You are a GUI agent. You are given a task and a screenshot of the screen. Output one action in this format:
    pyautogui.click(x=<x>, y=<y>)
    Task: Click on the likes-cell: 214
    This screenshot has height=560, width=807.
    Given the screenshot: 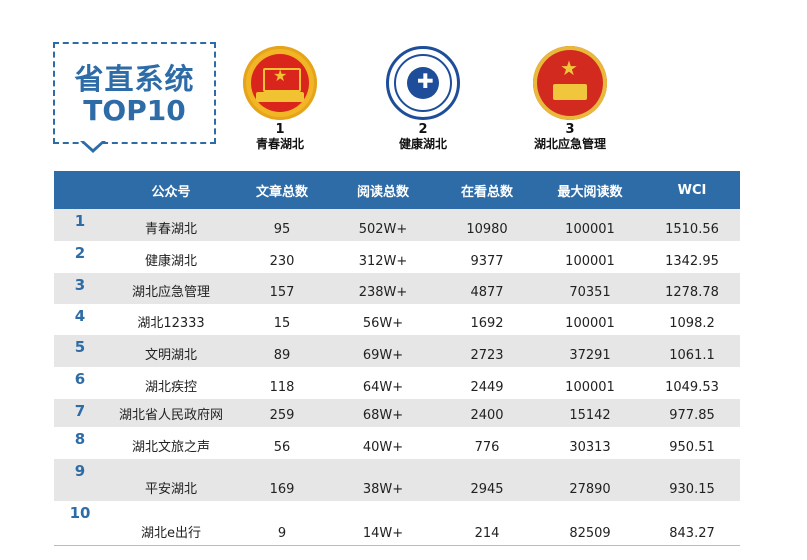 What is the action you would take?
    pyautogui.click(x=487, y=523)
    